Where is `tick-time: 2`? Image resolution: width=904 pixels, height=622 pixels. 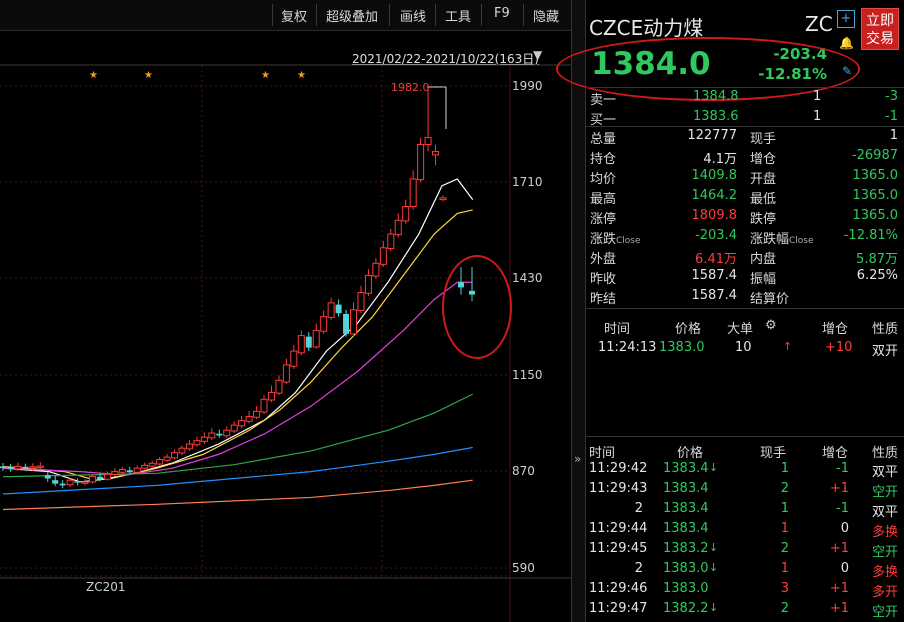 tick-time: 2 is located at coordinates (638, 508).